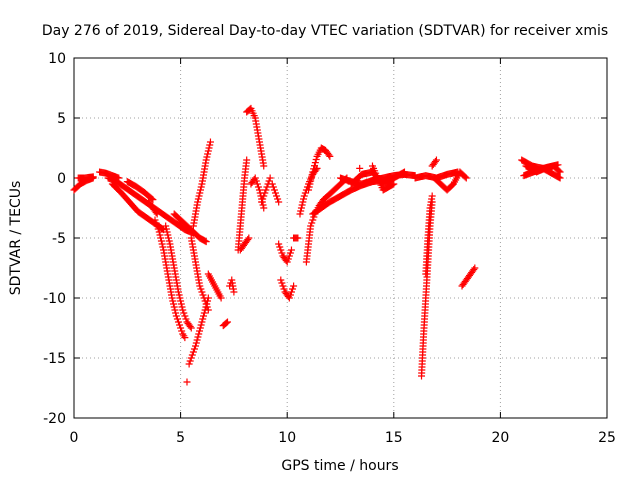 Image resolution: width=640 pixels, height=480 pixels. What do you see at coordinates (54, 299) in the screenshot?
I see `y-tick-label: -10` at bounding box center [54, 299].